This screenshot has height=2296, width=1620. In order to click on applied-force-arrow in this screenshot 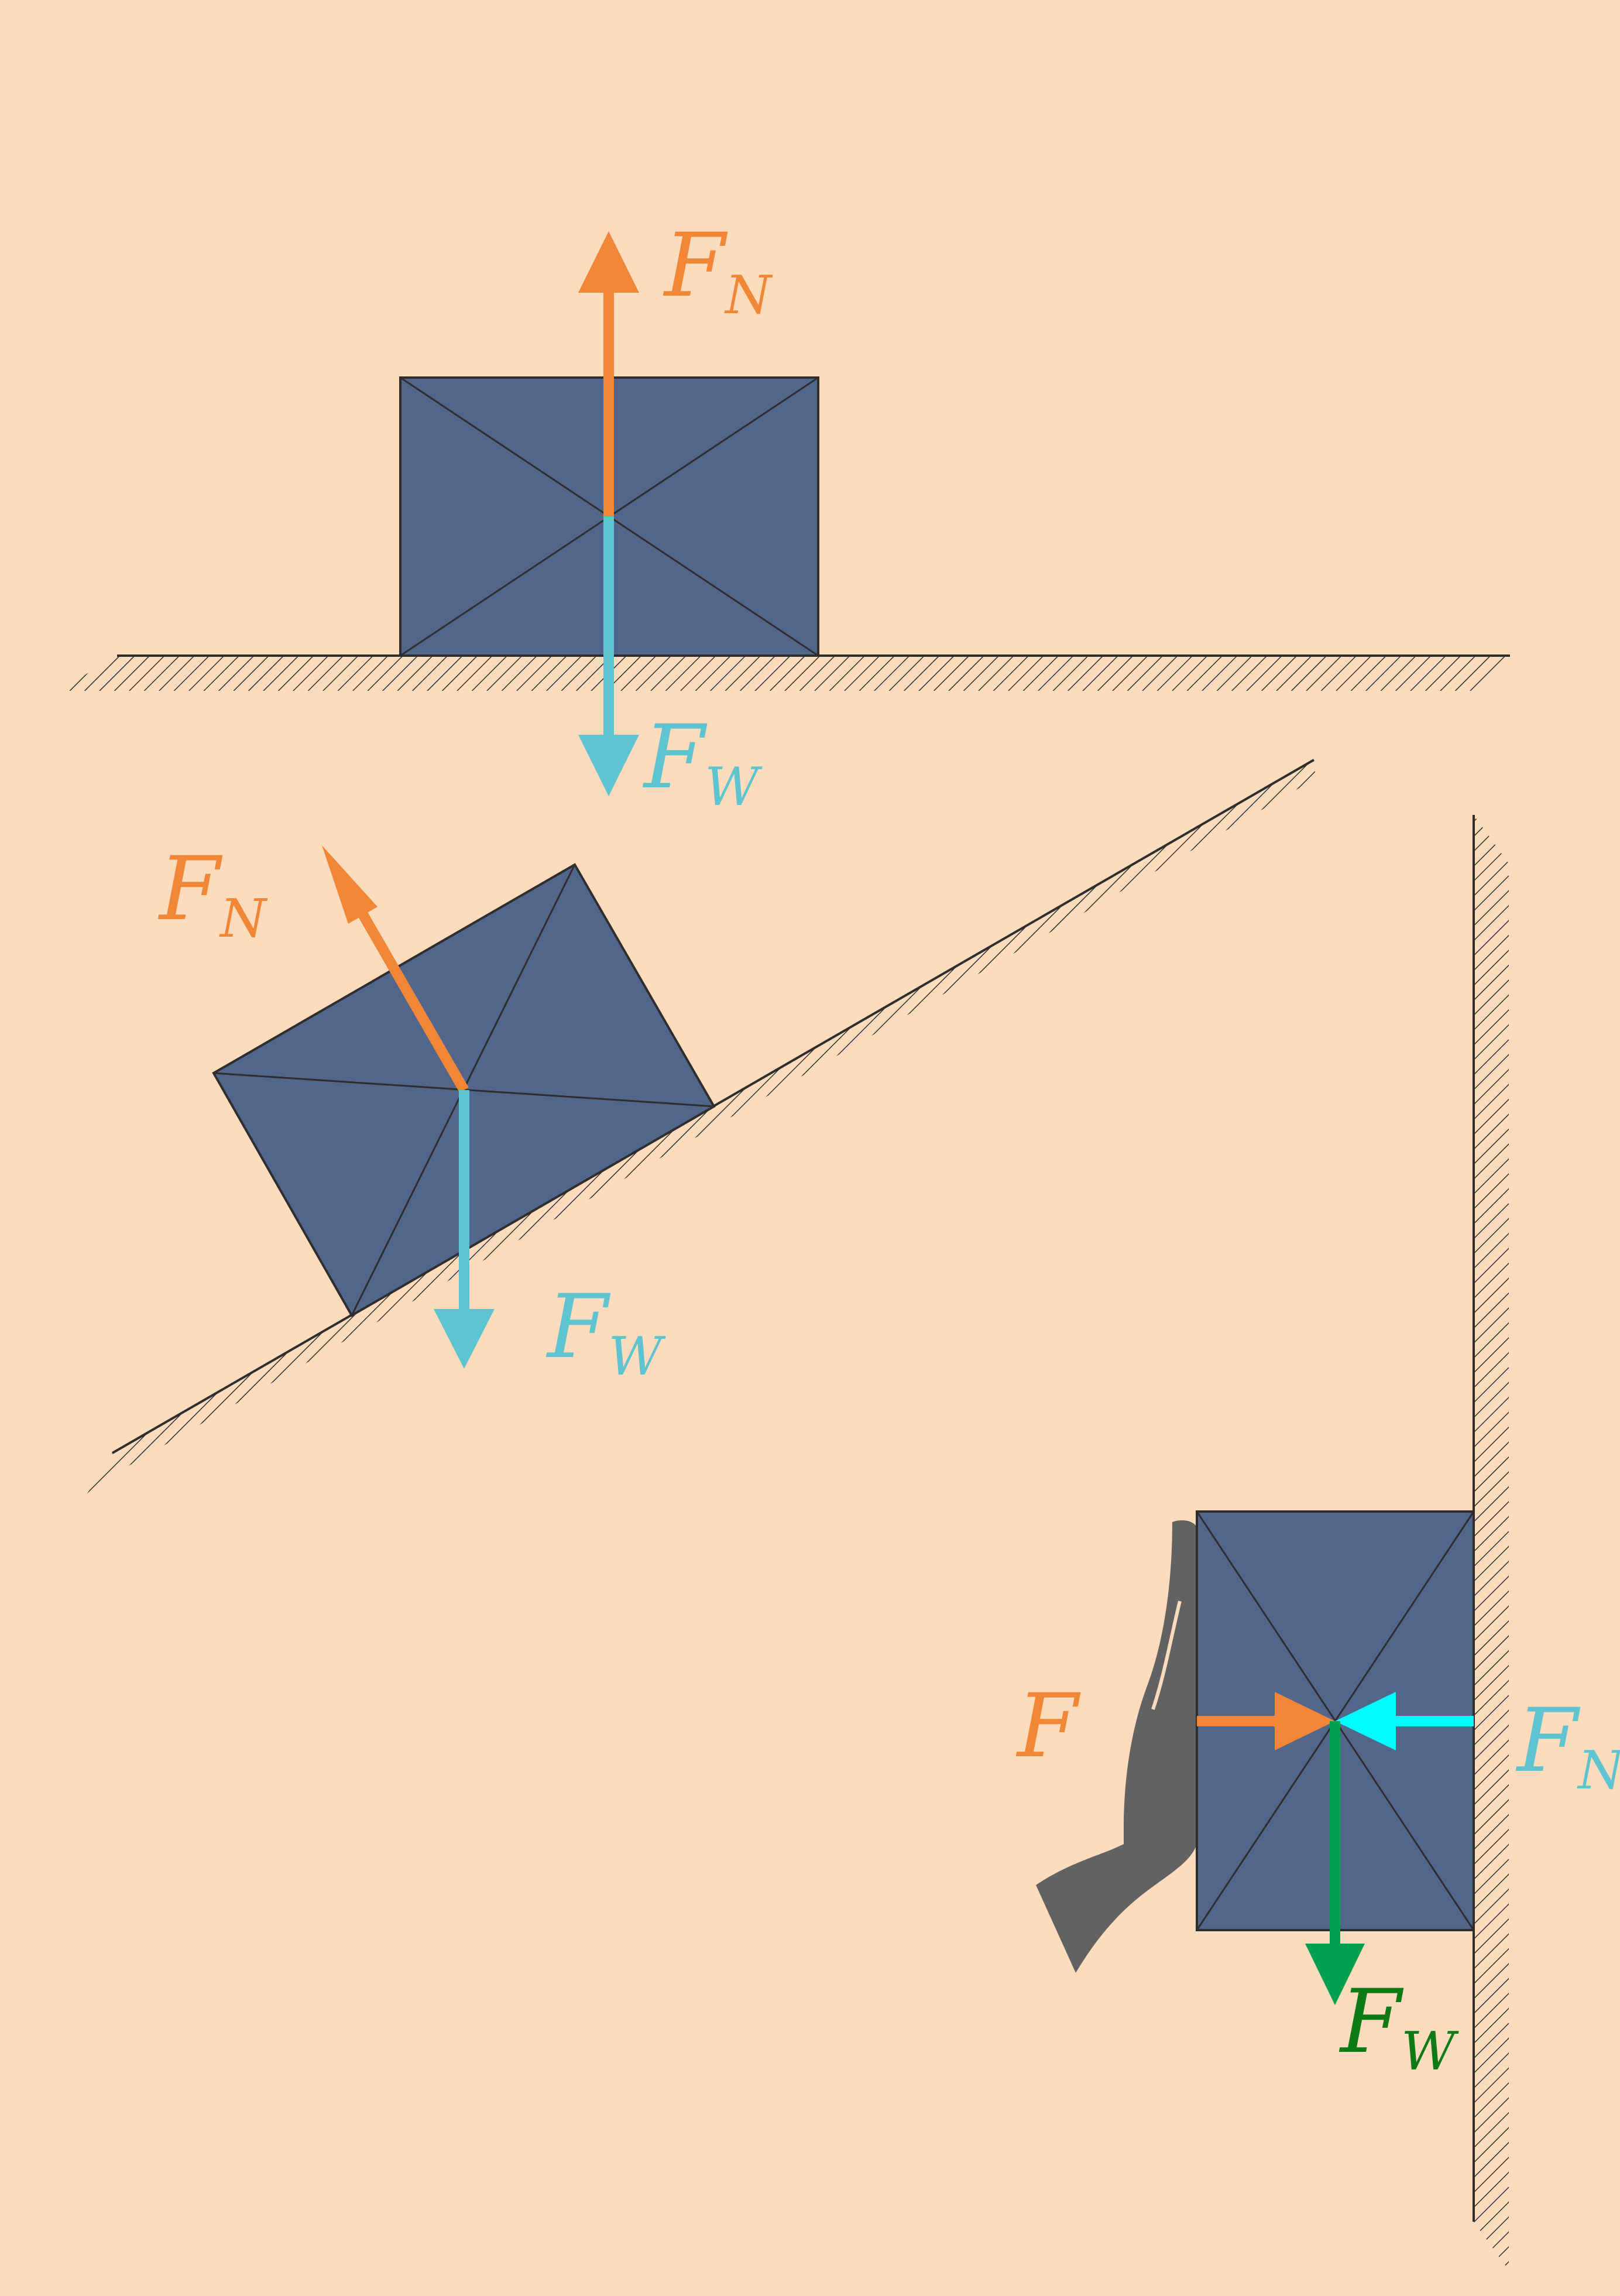, I will do `click(1266, 1721)`.